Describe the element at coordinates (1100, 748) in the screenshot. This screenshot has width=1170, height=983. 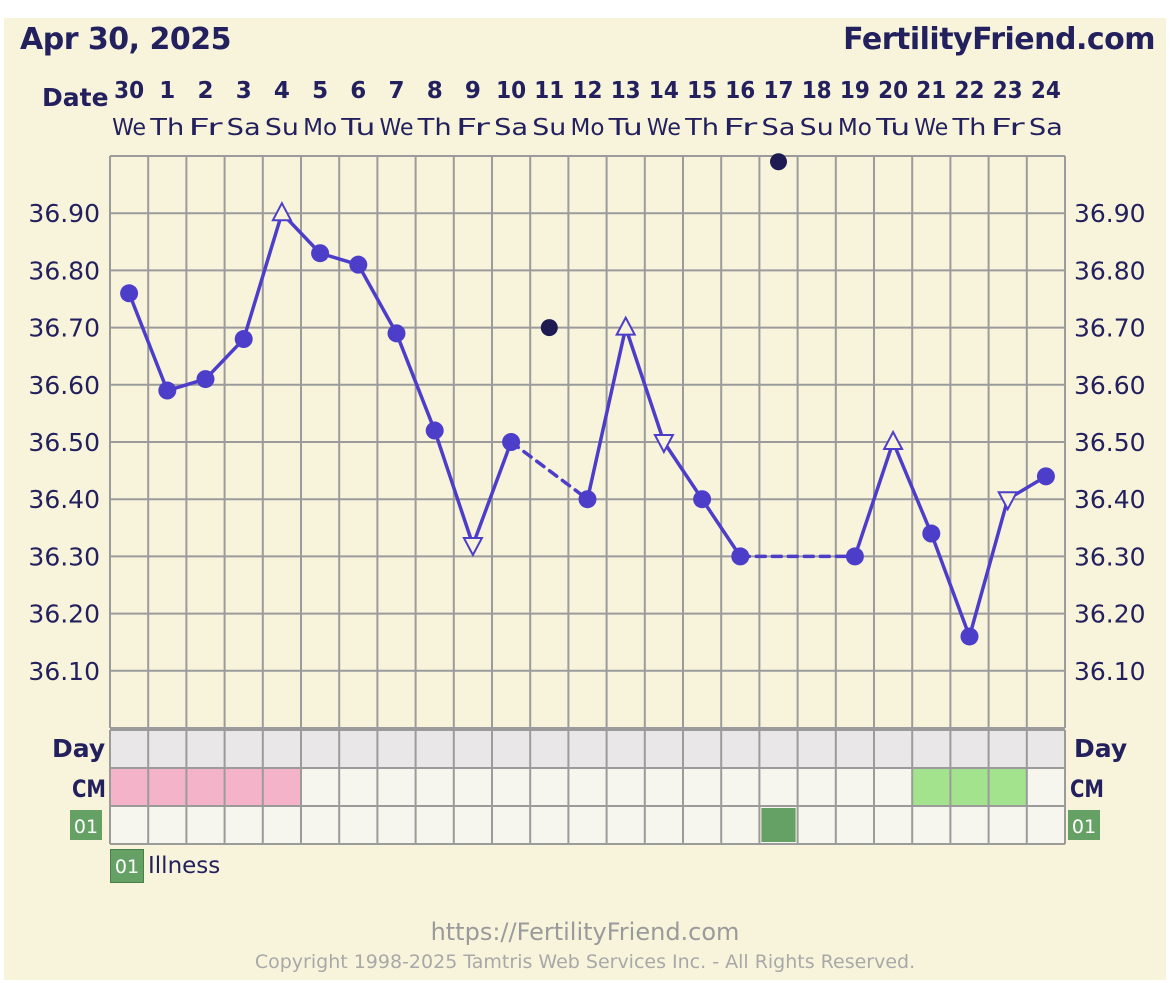
I see `day-row-label-right: Day` at that location.